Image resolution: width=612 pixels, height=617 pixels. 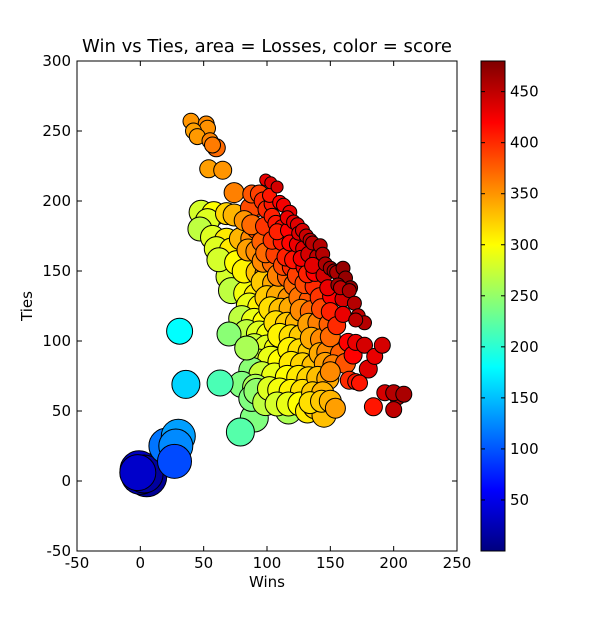 What do you see at coordinates (56, 341) in the screenshot?
I see `y-tick-label: 100` at bounding box center [56, 341].